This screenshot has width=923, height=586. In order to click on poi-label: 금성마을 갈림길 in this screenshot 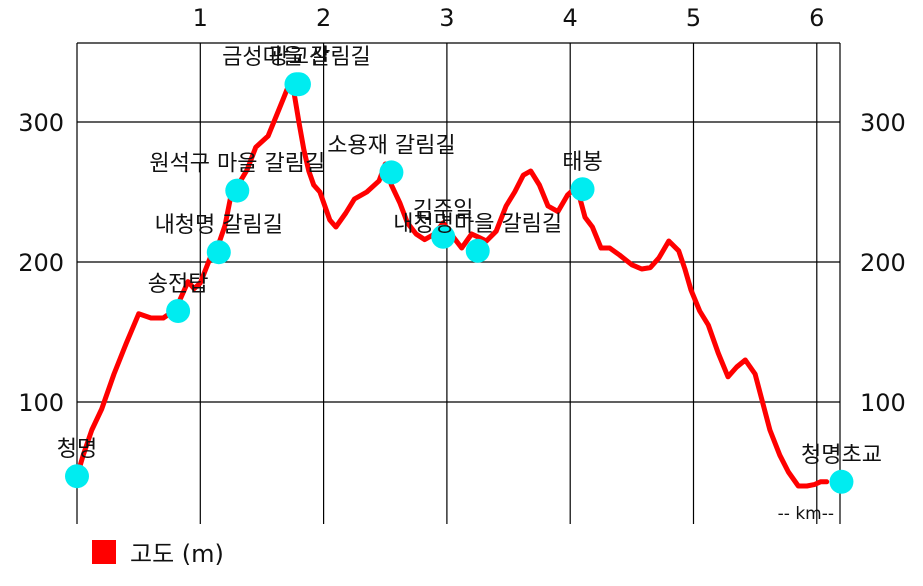, I will do `click(296, 57)`.